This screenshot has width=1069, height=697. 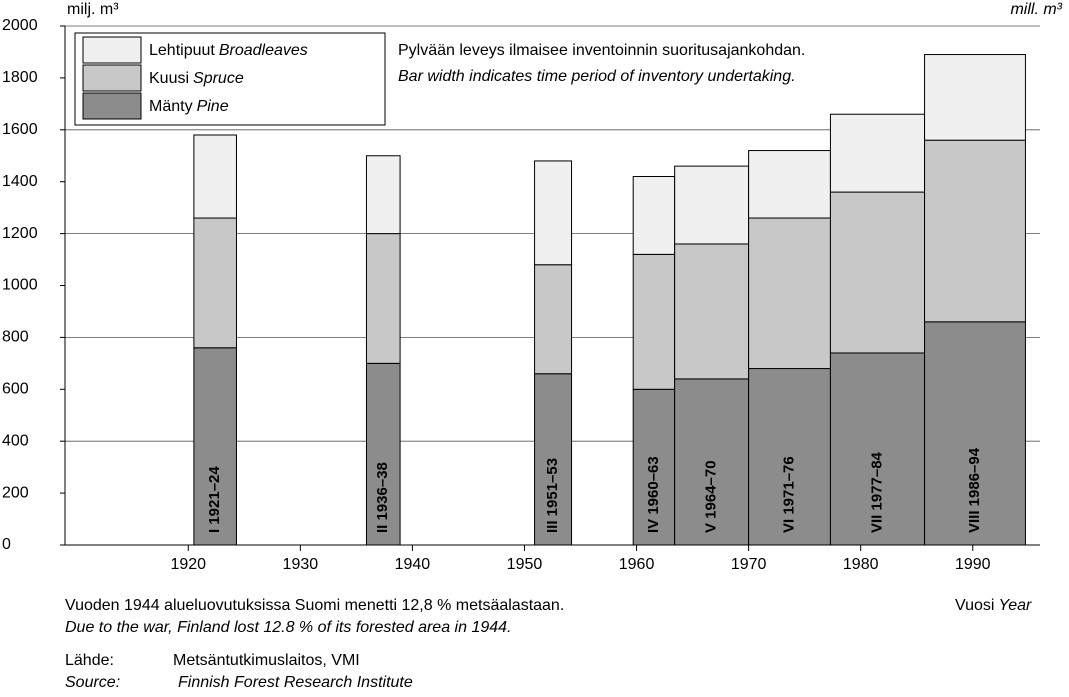 I want to click on x-tick-label: 1990, so click(x=973, y=564).